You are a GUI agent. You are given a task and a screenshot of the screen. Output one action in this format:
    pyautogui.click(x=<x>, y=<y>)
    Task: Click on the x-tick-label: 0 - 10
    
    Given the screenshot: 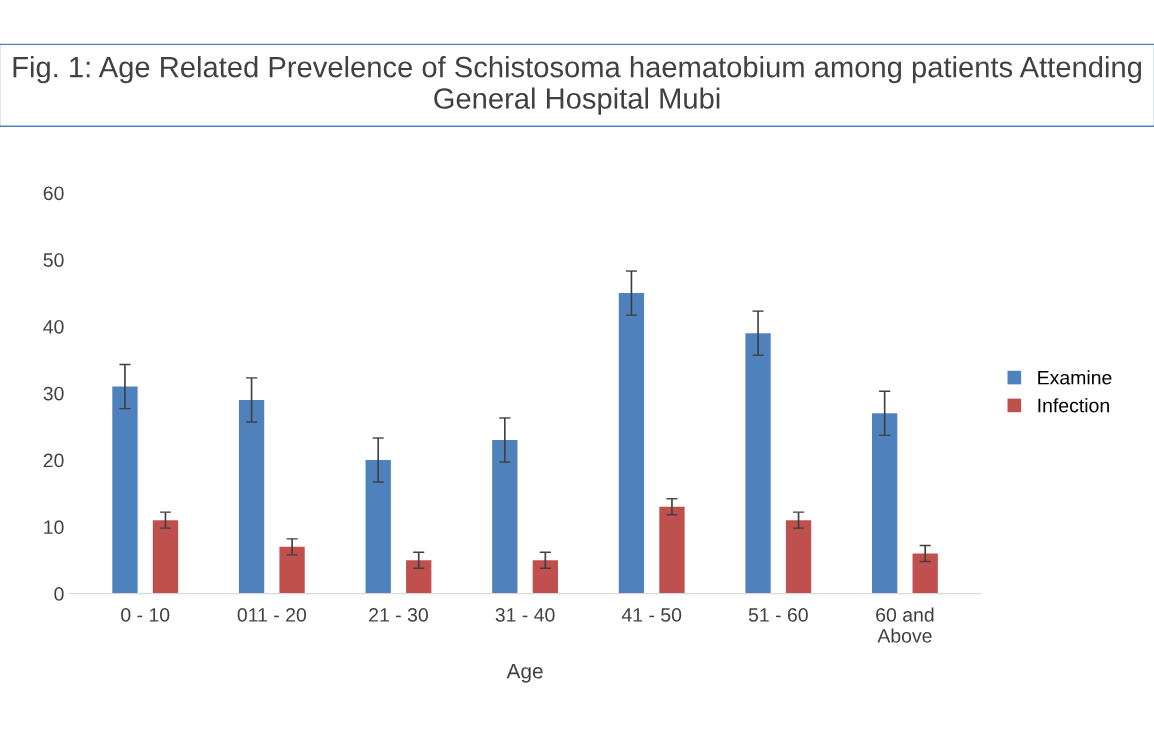 What is the action you would take?
    pyautogui.click(x=145, y=615)
    